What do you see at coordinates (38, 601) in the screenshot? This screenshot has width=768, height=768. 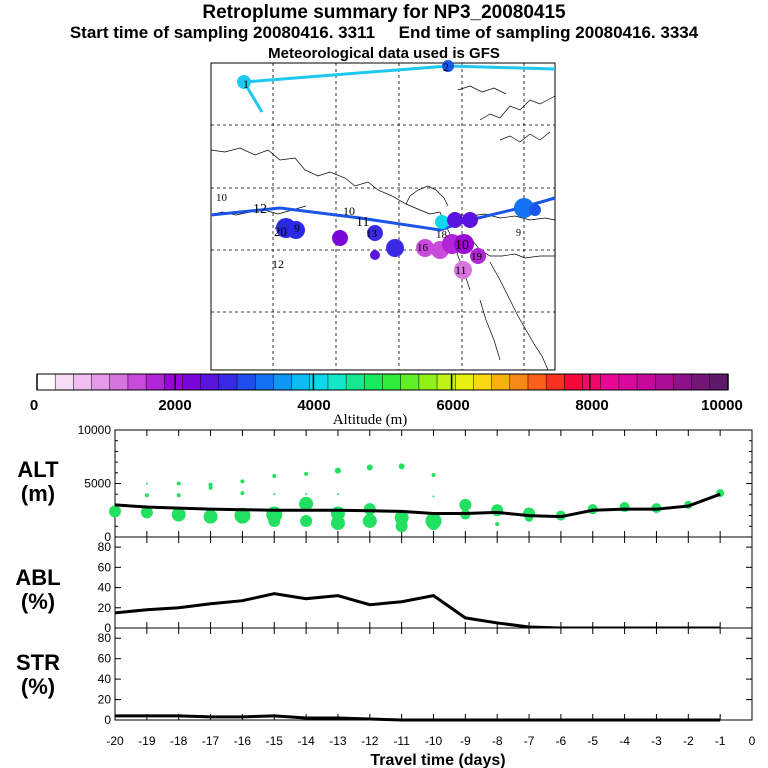 I see `abl-unit: (%)` at bounding box center [38, 601].